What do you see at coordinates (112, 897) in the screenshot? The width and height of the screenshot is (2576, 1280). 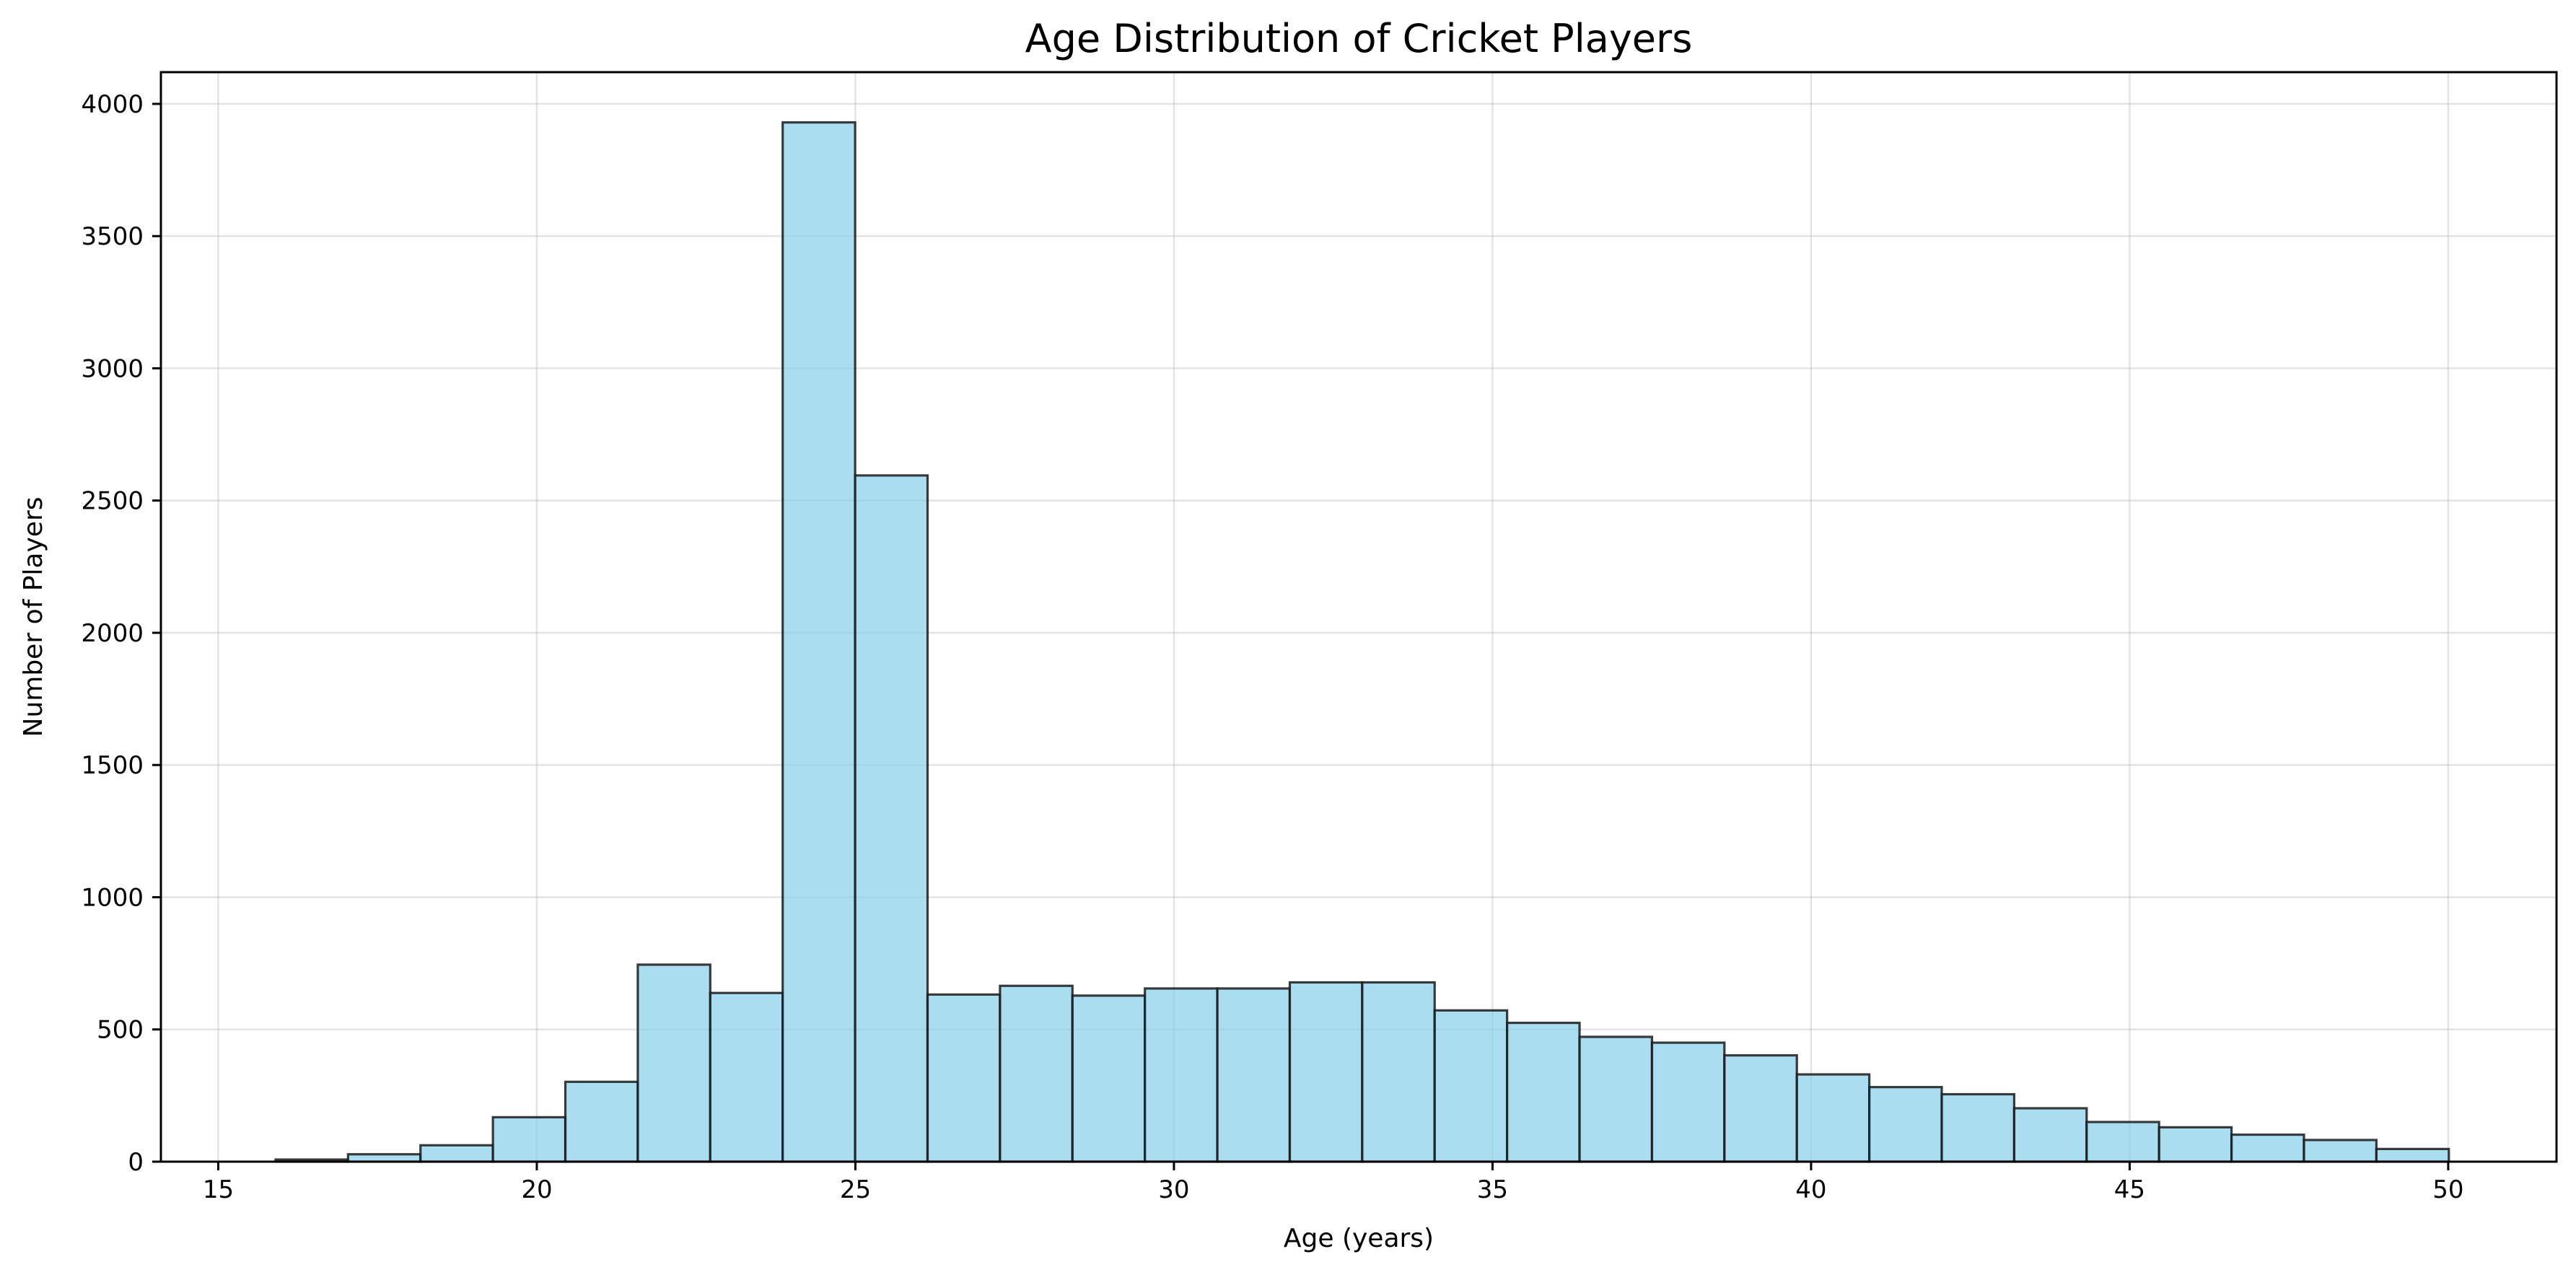 I see `y-tick-label: 1000` at bounding box center [112, 897].